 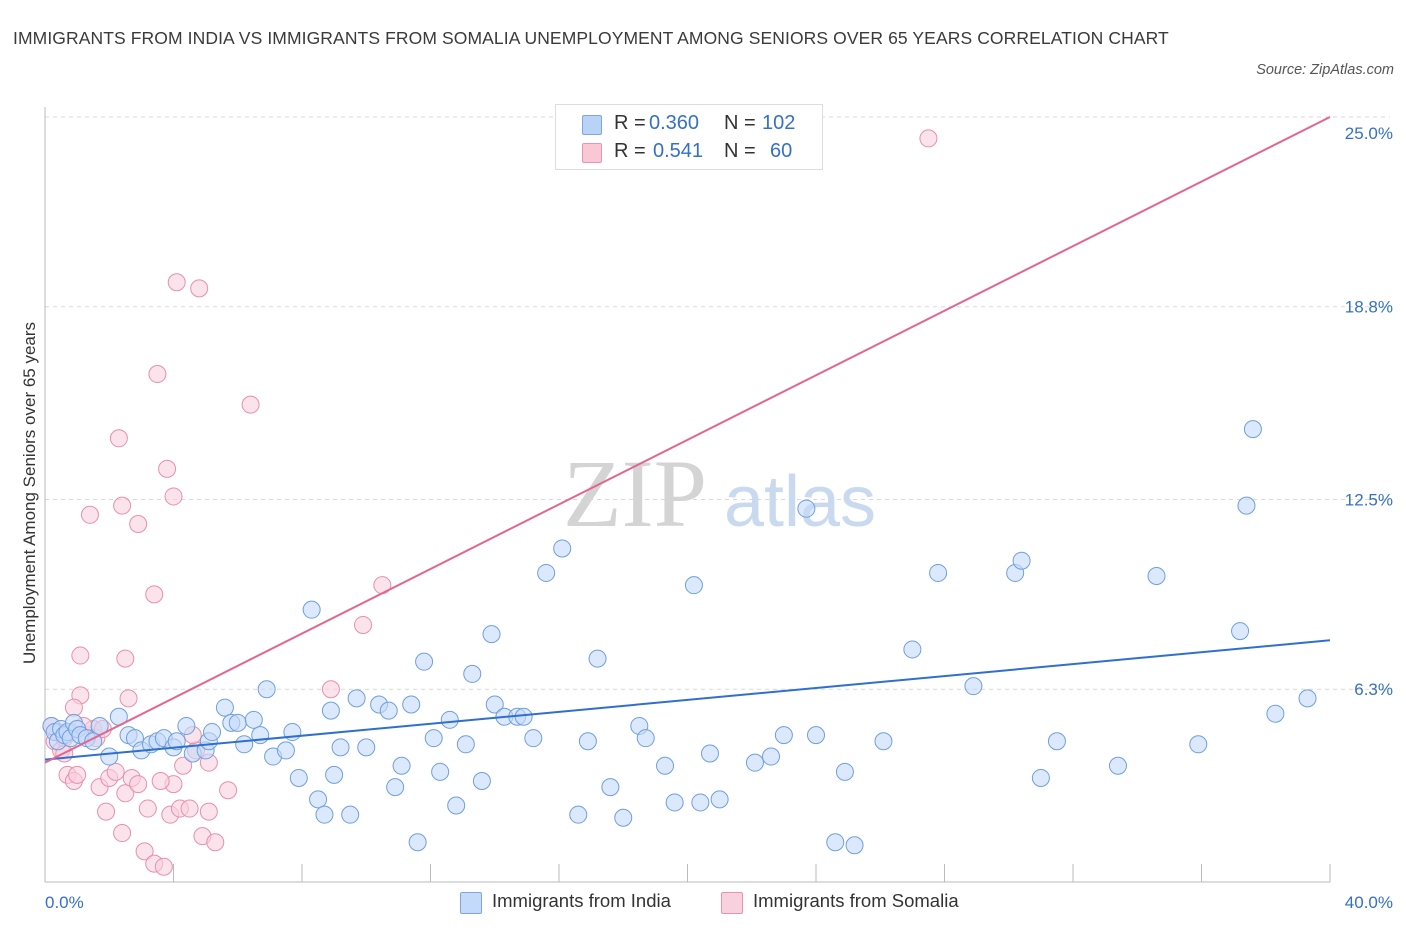 I want to click on y-tick-label: 18.8%, so click(x=1369, y=307).